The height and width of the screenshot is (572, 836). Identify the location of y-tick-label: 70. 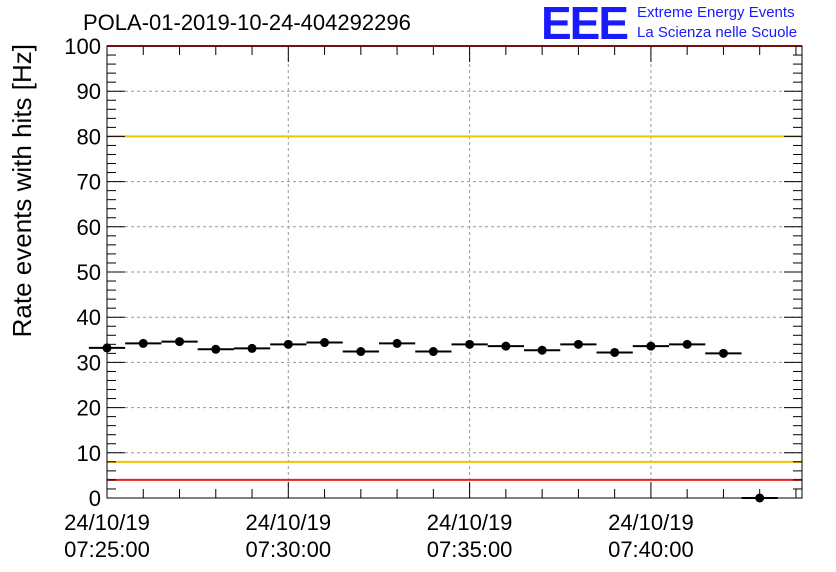
(89, 182).